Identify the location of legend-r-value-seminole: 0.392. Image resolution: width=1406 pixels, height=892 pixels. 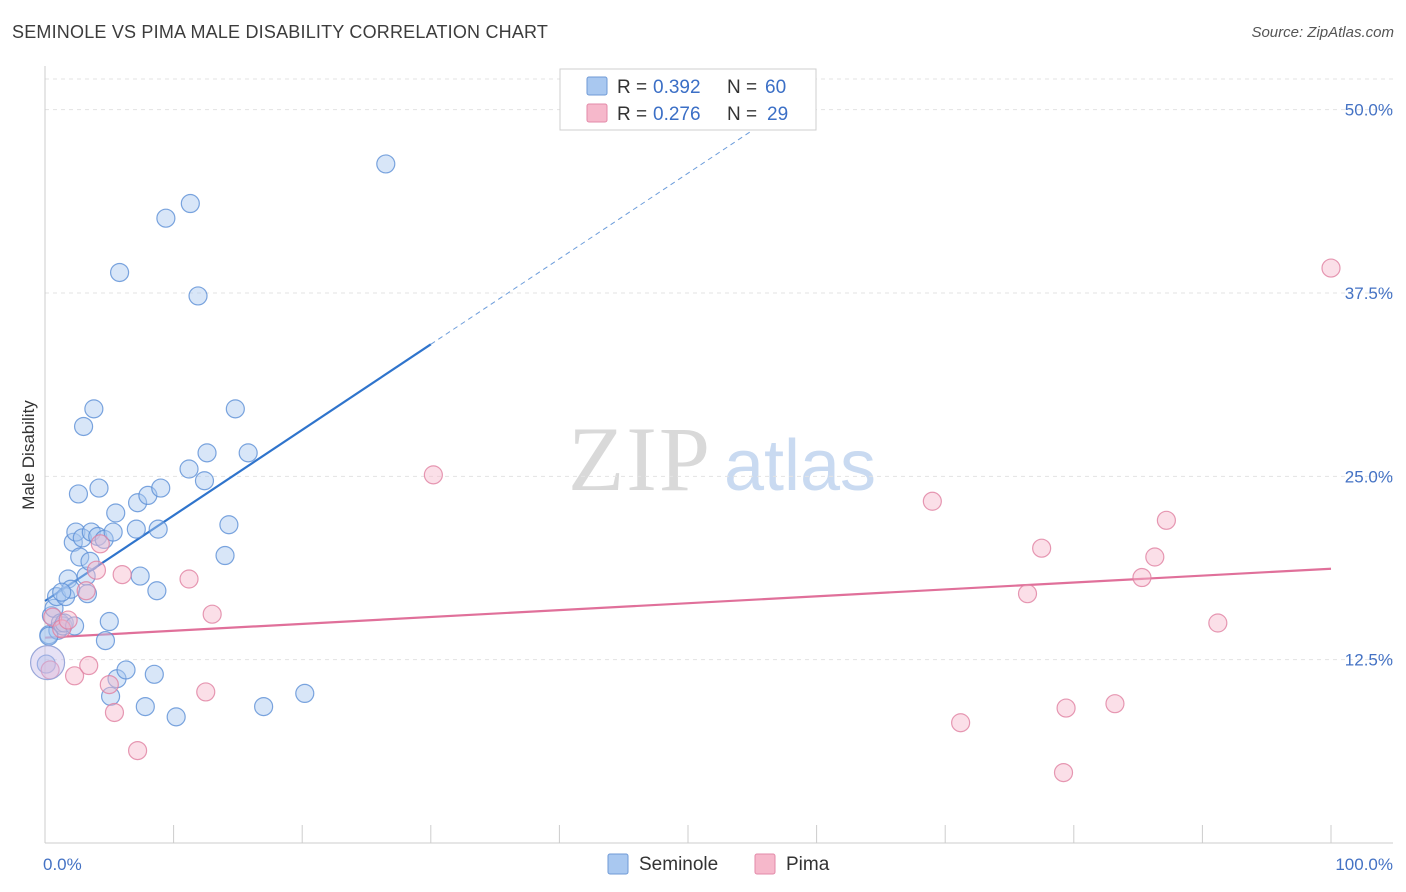
(677, 87).